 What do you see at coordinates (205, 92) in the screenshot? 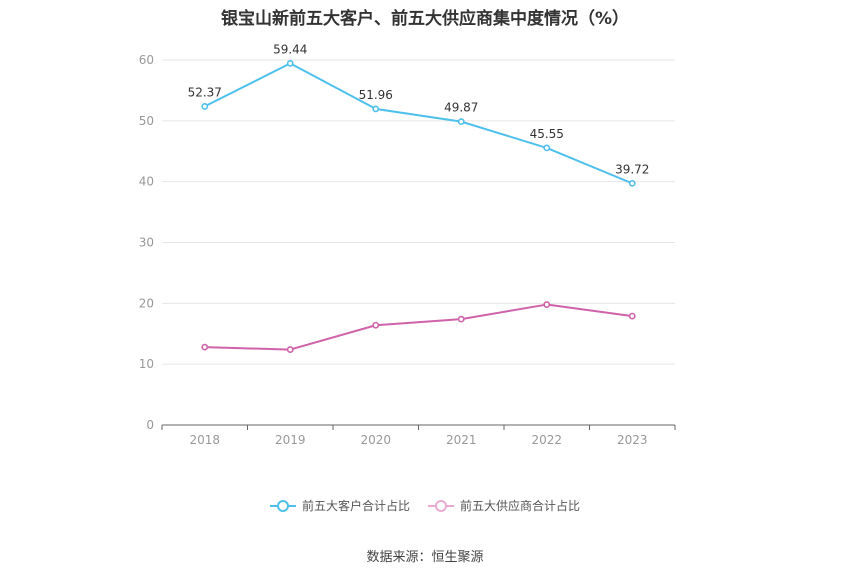
I see `data-label: 52.37` at bounding box center [205, 92].